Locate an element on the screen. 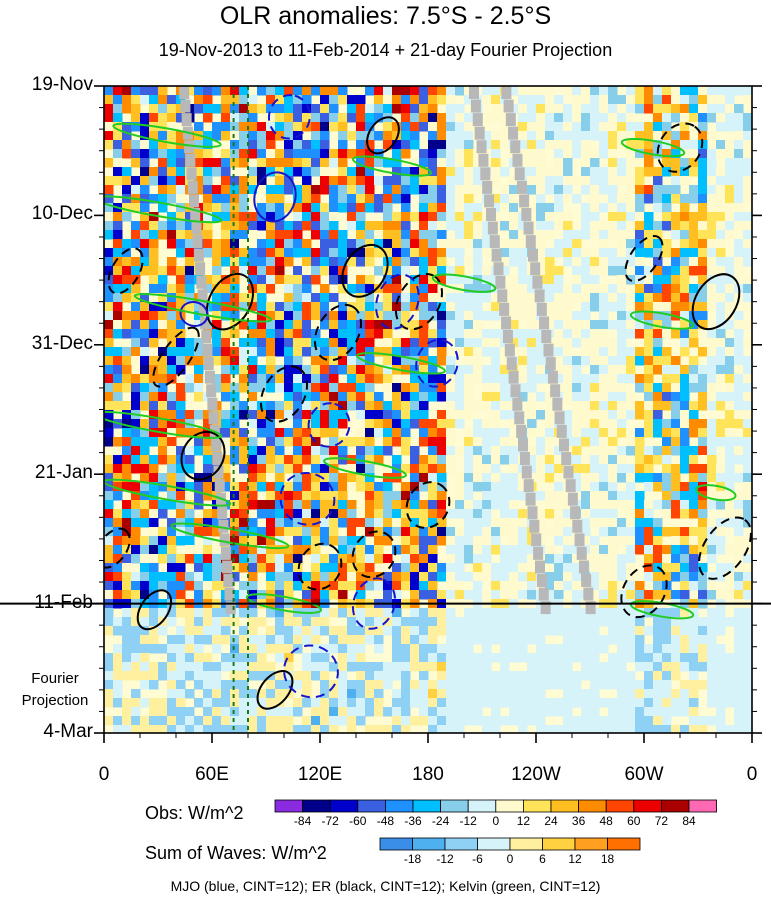  obs-colorbar-label: Obs: W/m^2 is located at coordinates (194, 813).